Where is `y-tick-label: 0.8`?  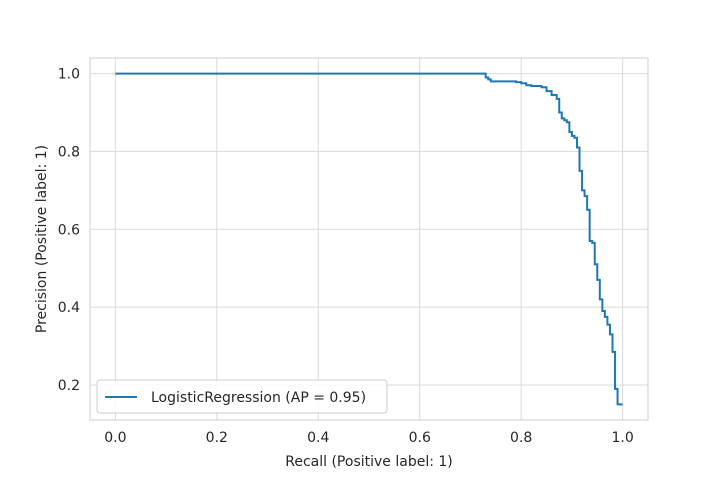 y-tick-label: 0.8 is located at coordinates (69, 152).